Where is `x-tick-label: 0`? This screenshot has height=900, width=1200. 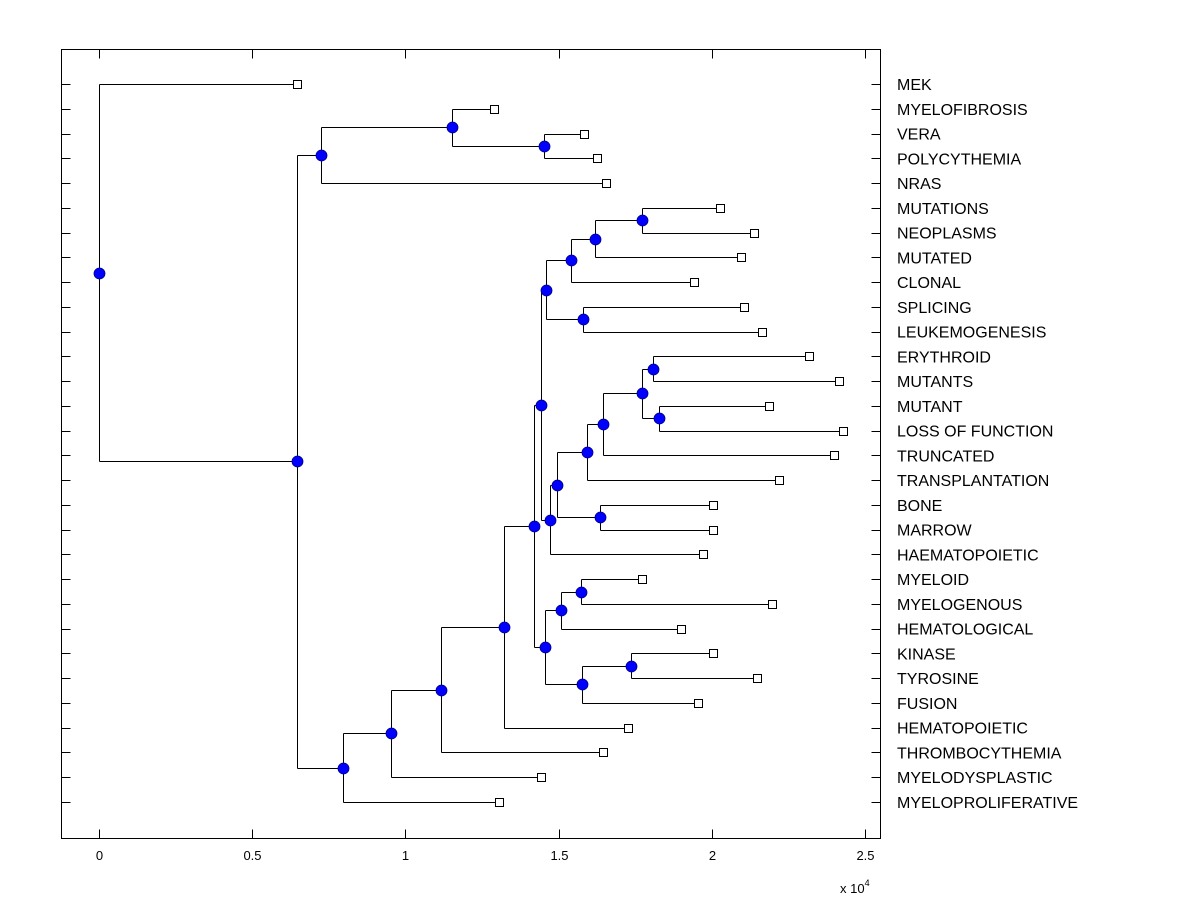 x-tick-label: 0 is located at coordinates (99, 855).